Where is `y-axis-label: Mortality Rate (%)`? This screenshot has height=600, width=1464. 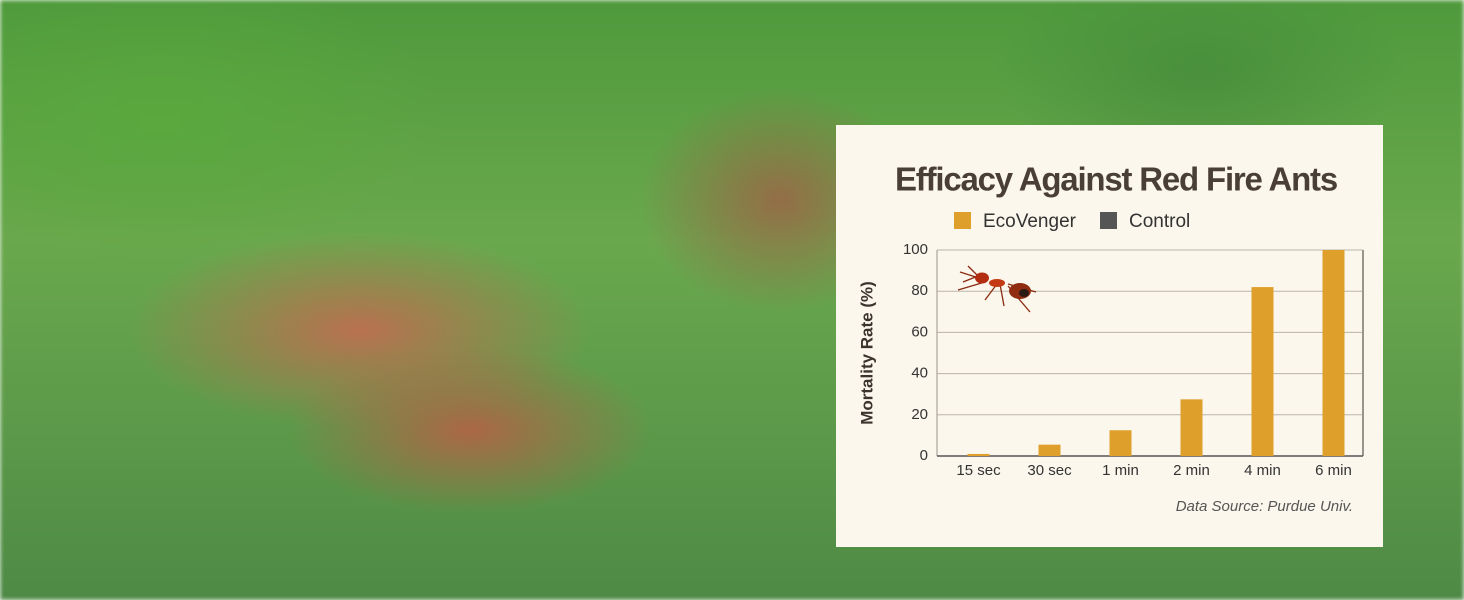
y-axis-label: Mortality Rate (%) is located at coordinates (866, 353).